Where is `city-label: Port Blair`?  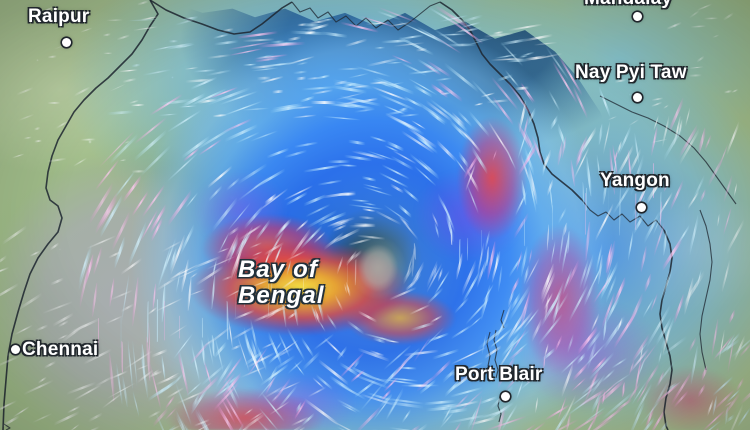 city-label: Port Blair is located at coordinates (499, 374).